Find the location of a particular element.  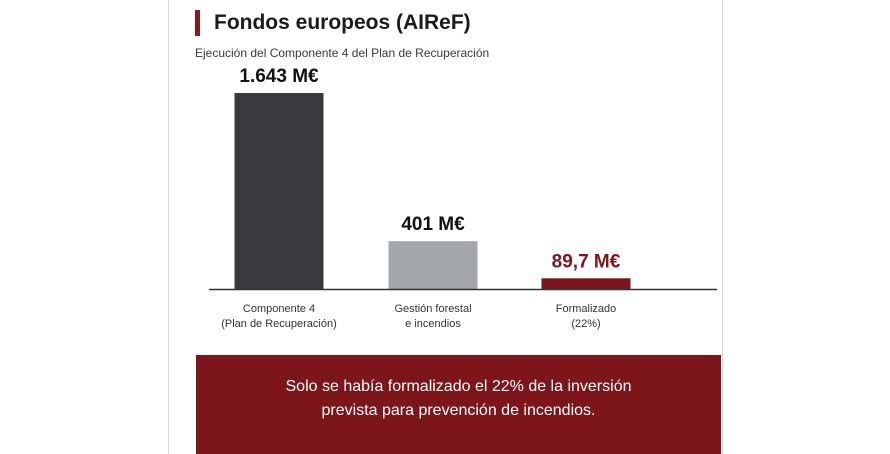

category-label-2-line-1: Gestión forestal is located at coordinates (432, 309).